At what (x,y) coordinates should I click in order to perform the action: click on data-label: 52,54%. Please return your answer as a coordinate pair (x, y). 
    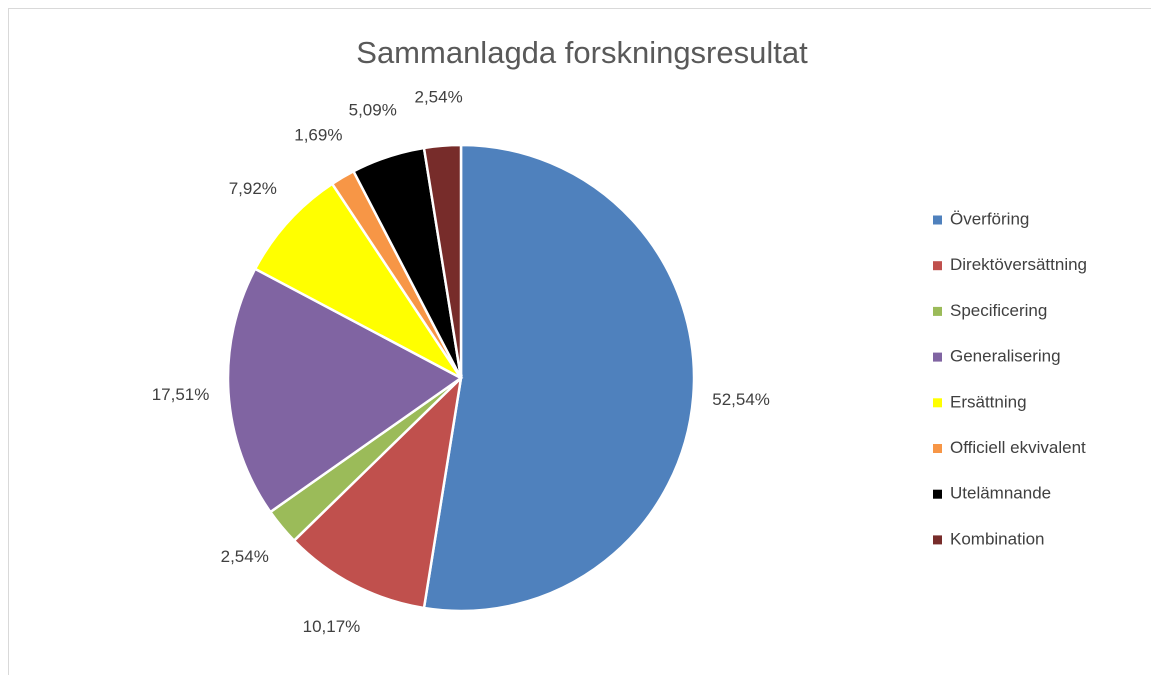
    Looking at the image, I should click on (741, 399).